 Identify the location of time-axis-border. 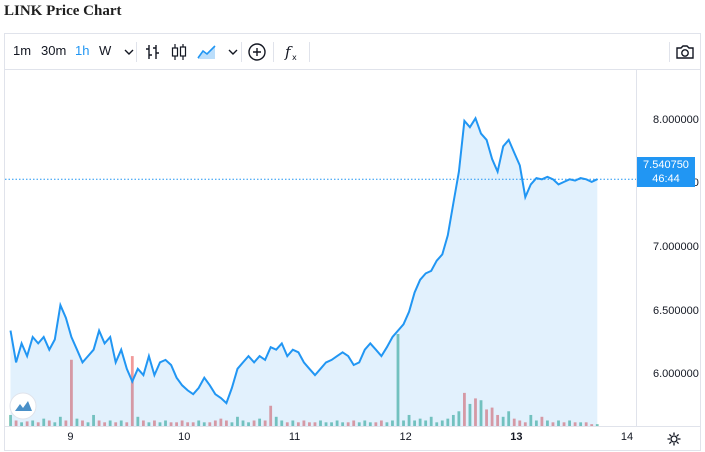
(352, 426).